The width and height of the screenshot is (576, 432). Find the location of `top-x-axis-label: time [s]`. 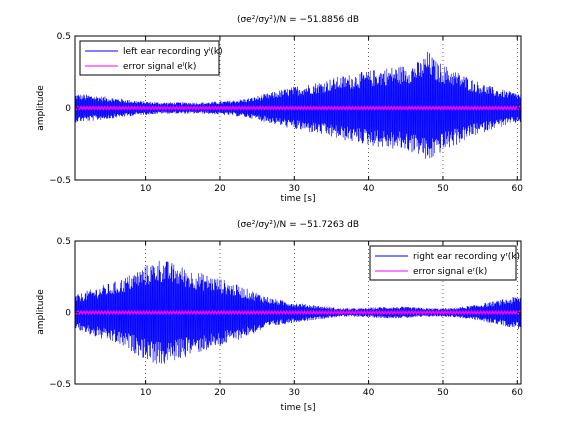

top-x-axis-label: time [s] is located at coordinates (298, 199).